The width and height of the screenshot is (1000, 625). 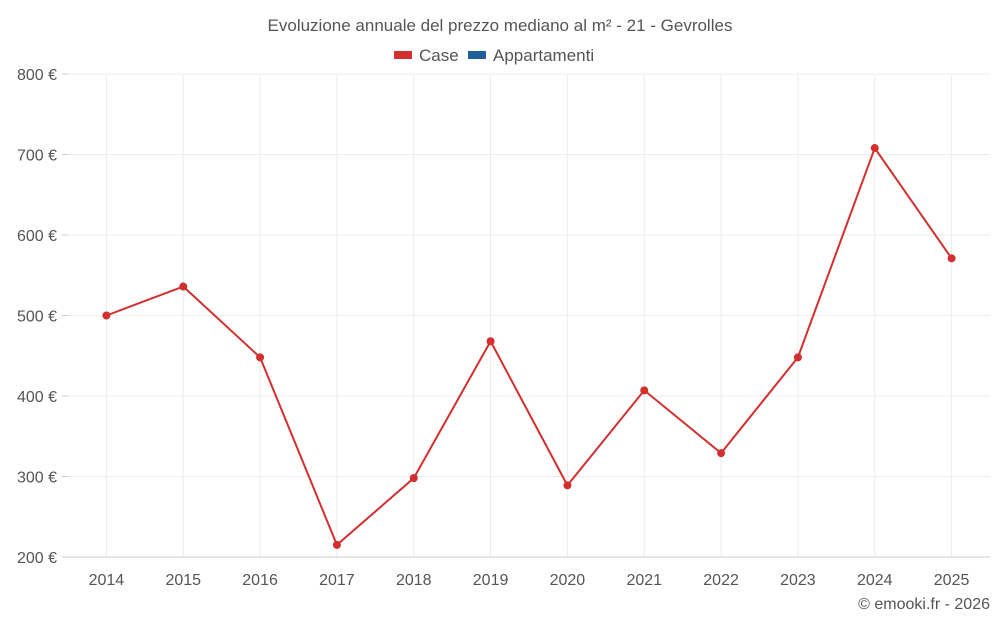 What do you see at coordinates (477, 55) in the screenshot?
I see `legend-swatch-appartamenti` at bounding box center [477, 55].